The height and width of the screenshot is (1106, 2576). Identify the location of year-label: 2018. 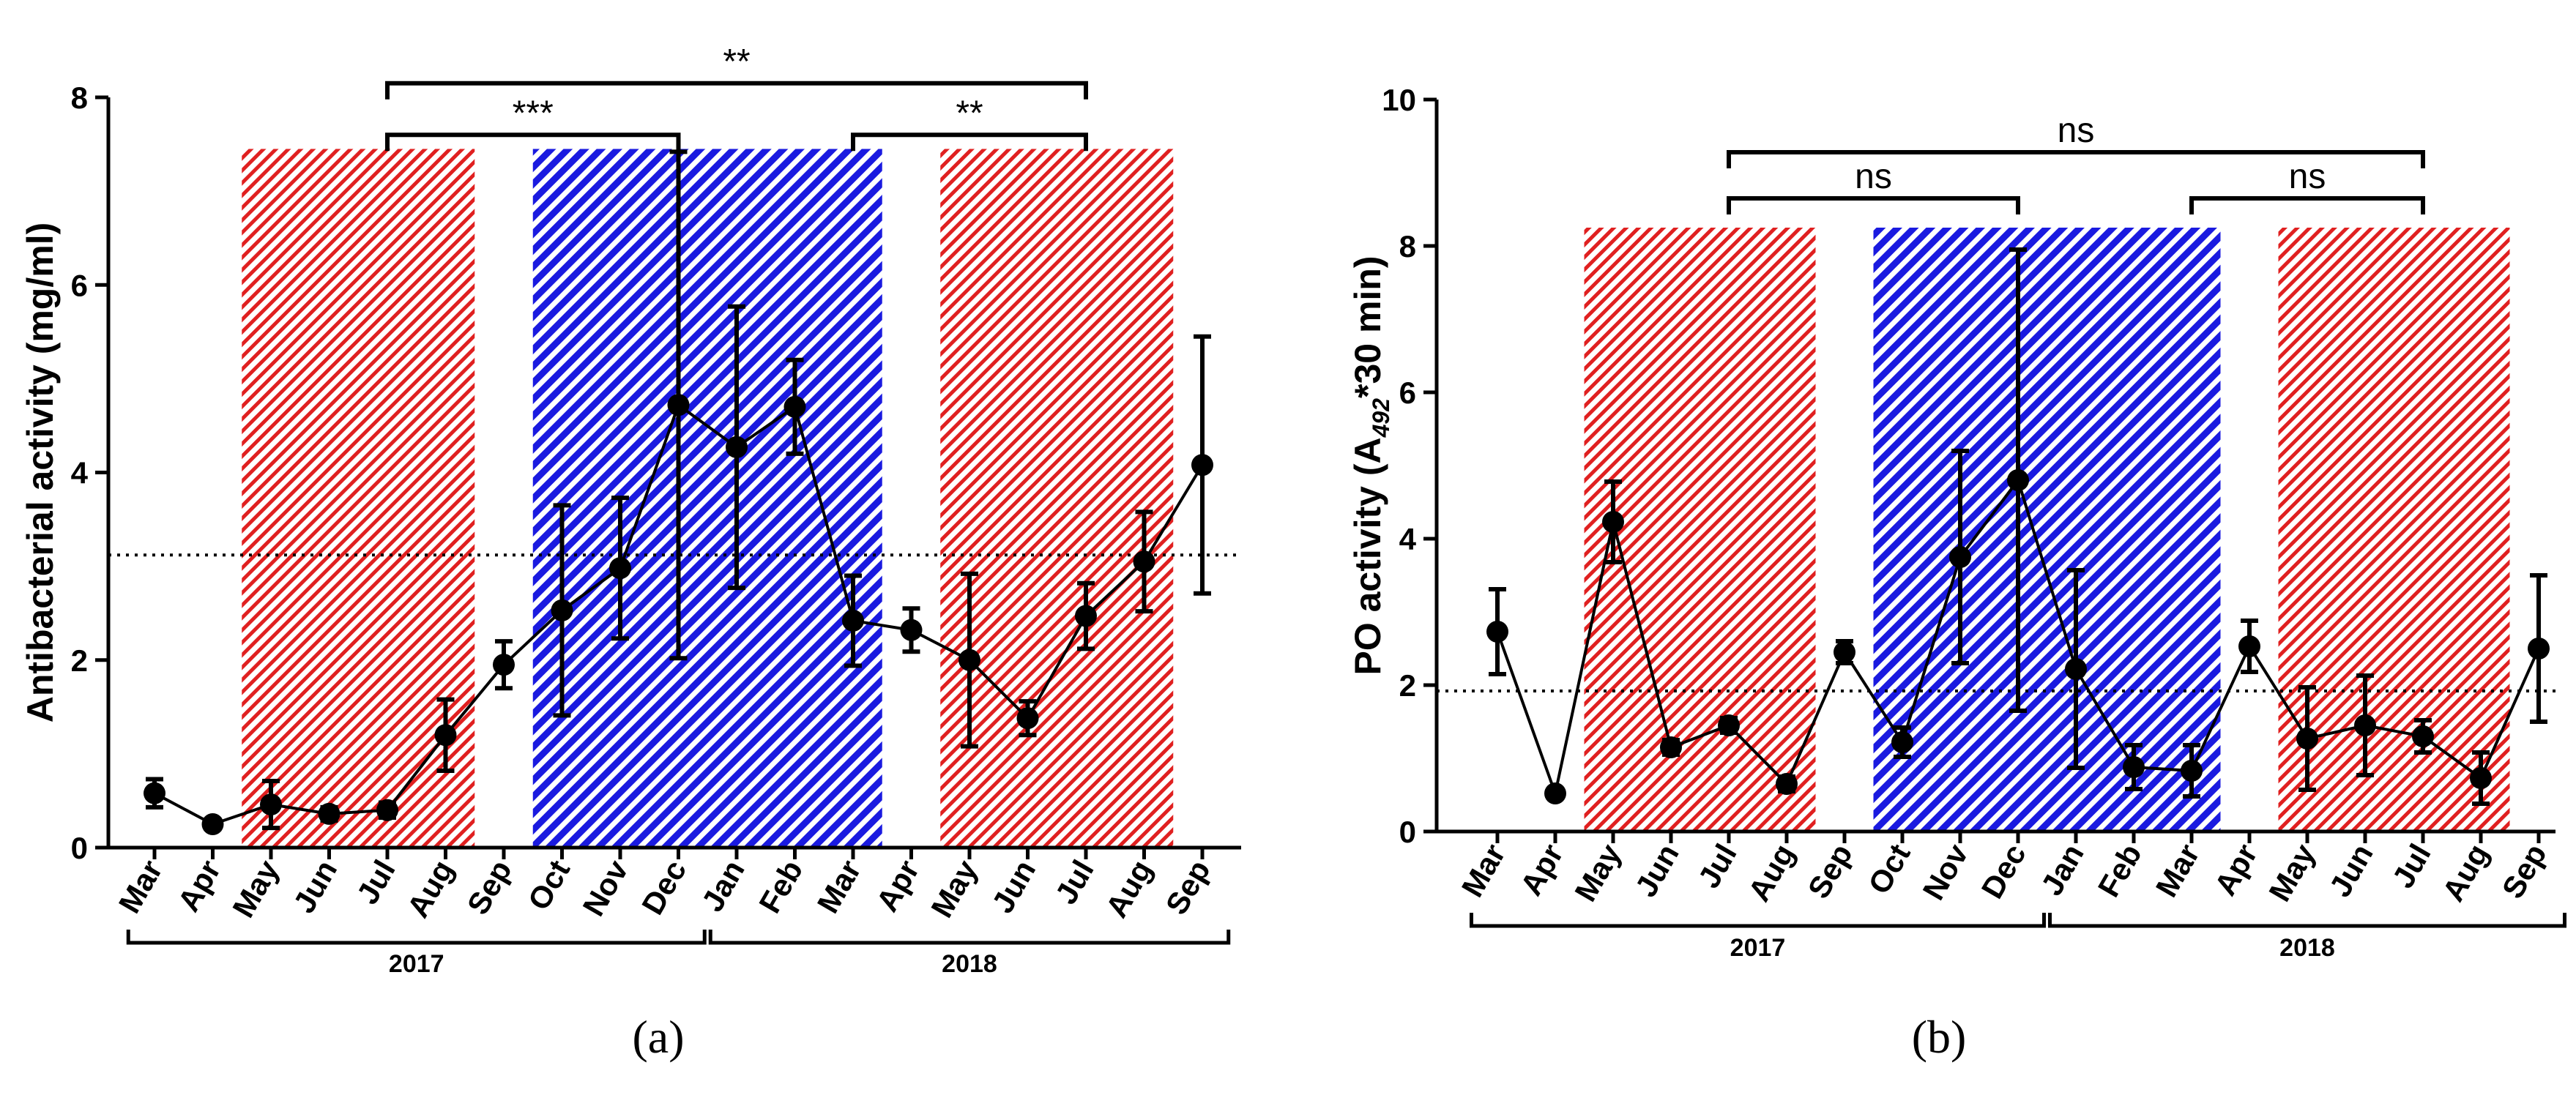
(2307, 948).